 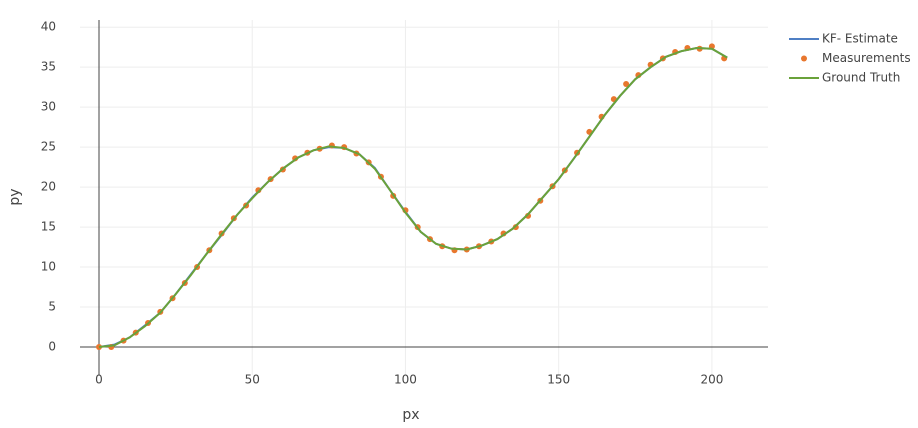 I want to click on x-tick-label: 100, so click(x=405, y=380).